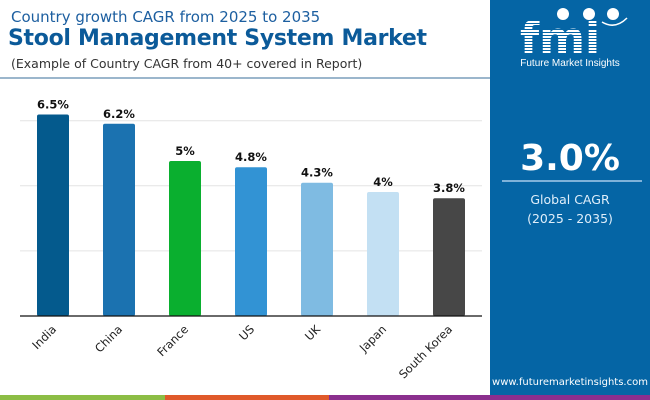 Image resolution: width=650 pixels, height=400 pixels. What do you see at coordinates (247, 397) in the screenshot?
I see `bottom-bar-orange` at bounding box center [247, 397].